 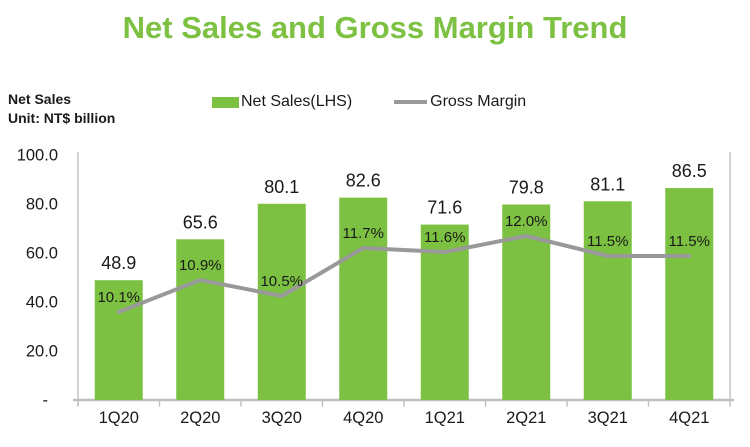 I want to click on y-axis-label: 60.0, so click(x=42, y=254).